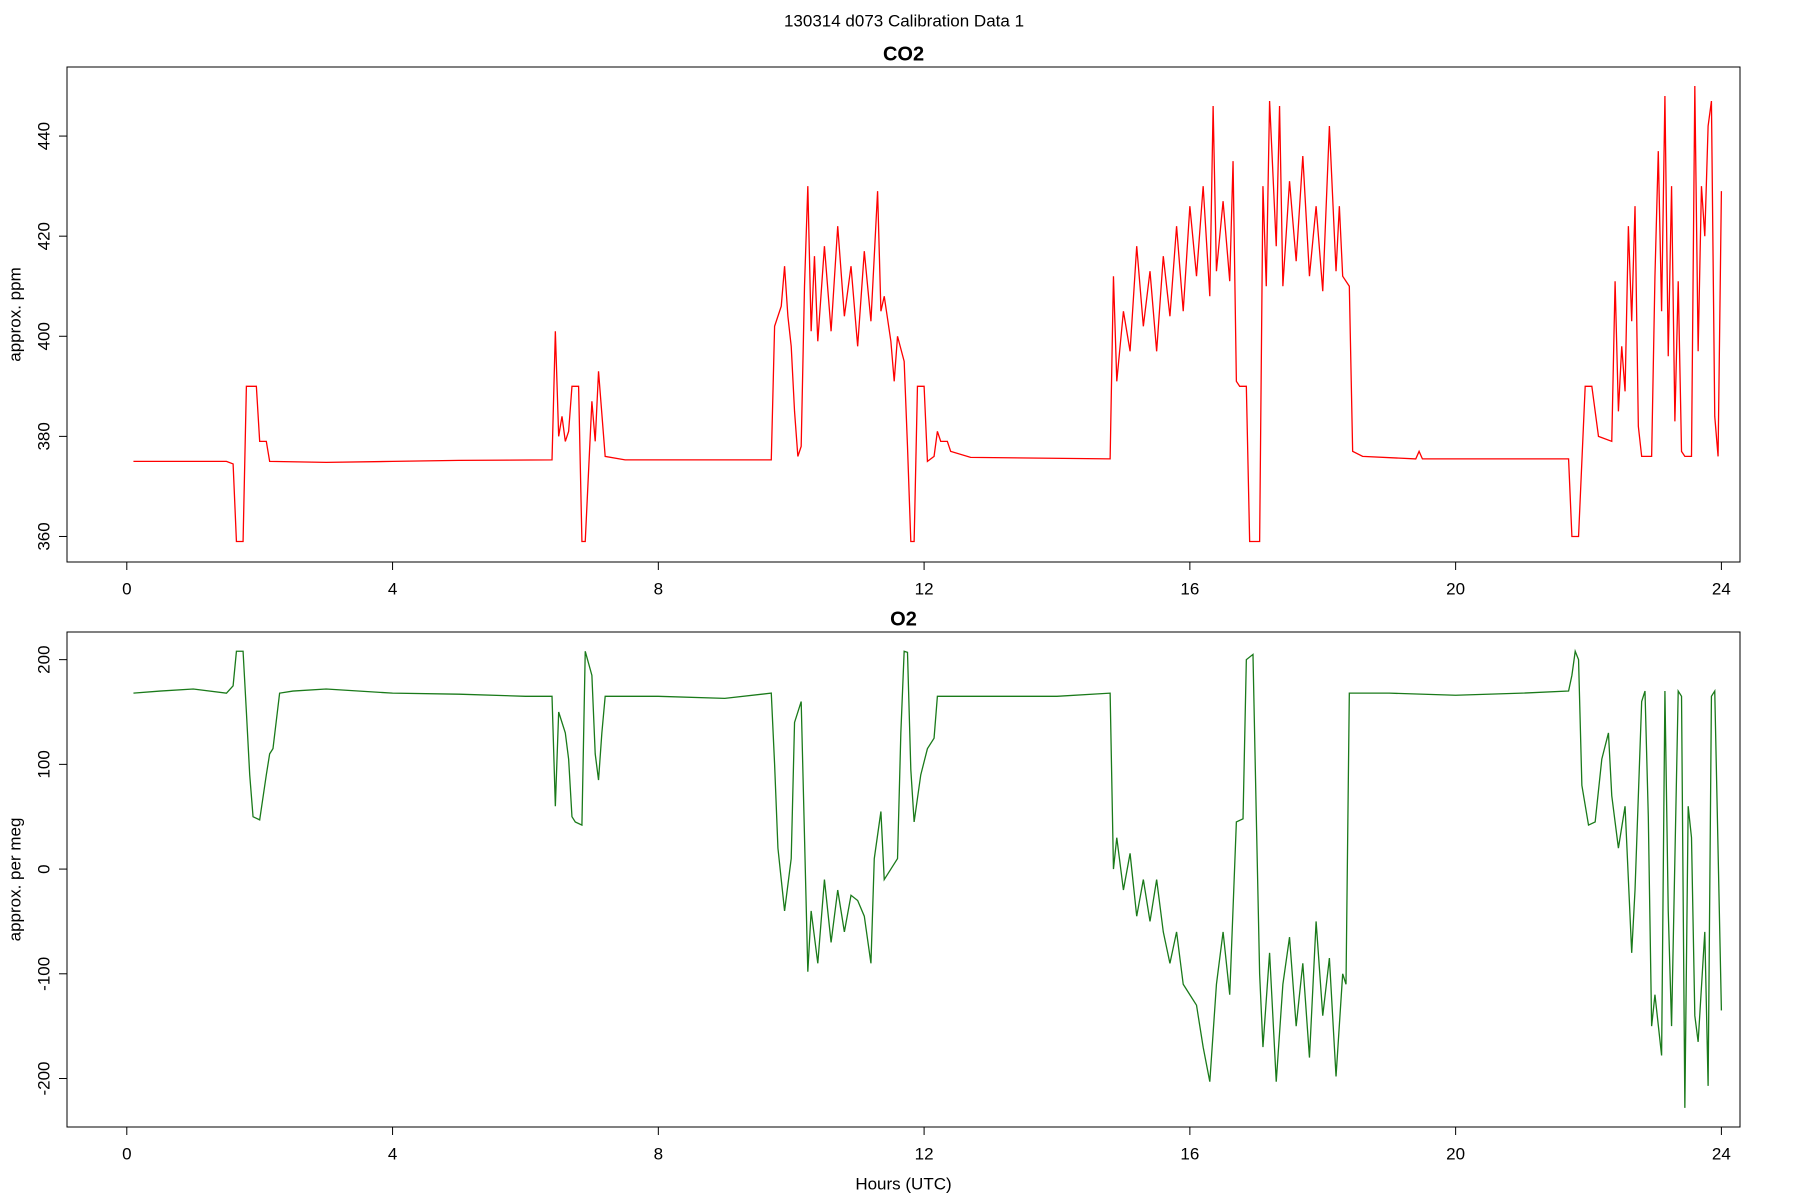 Image resolution: width=1800 pixels, height=1200 pixels. I want to click on y-tick-label: 200, so click(43, 659).